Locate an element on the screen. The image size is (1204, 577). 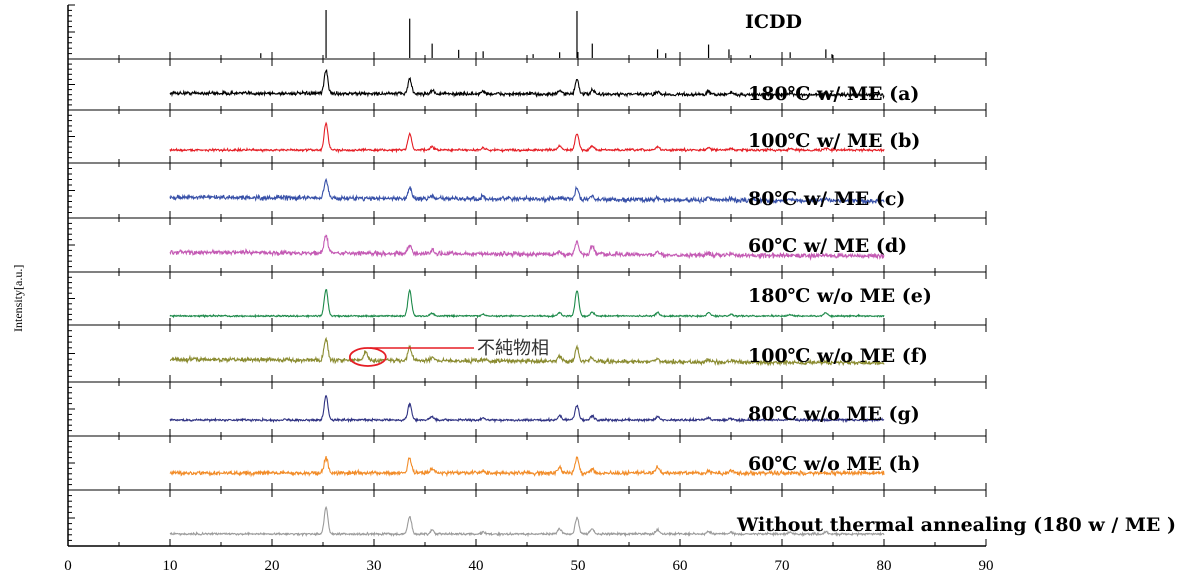
series-label: 100℃ w/ ME (b) is located at coordinates (834, 141).